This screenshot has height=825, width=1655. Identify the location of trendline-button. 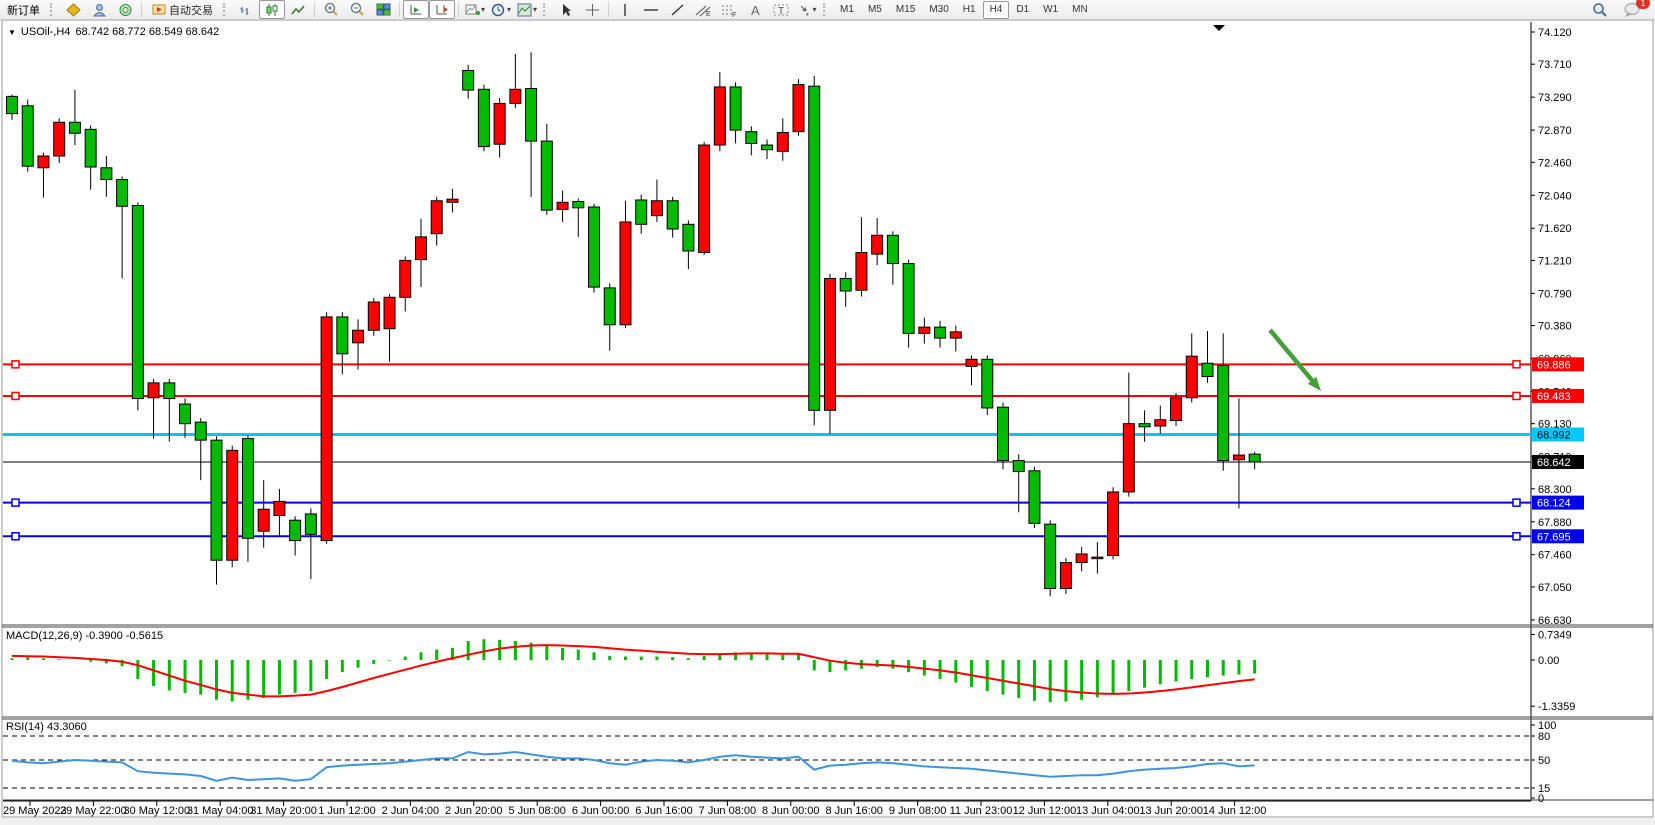
(677, 9).